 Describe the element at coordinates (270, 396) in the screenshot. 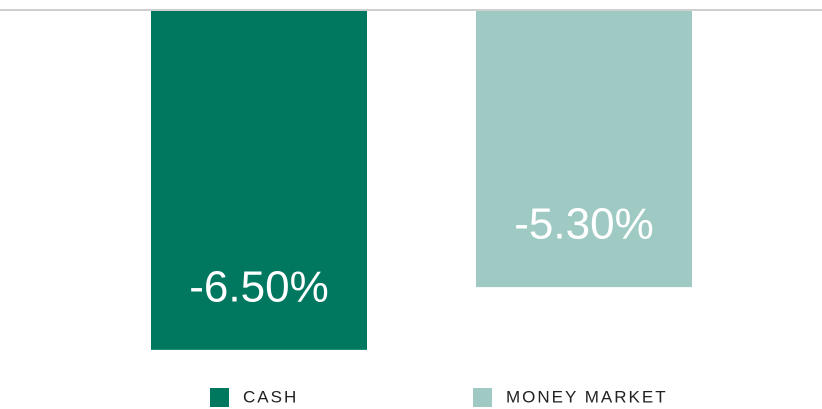

I see `legend-label: CASH` at that location.